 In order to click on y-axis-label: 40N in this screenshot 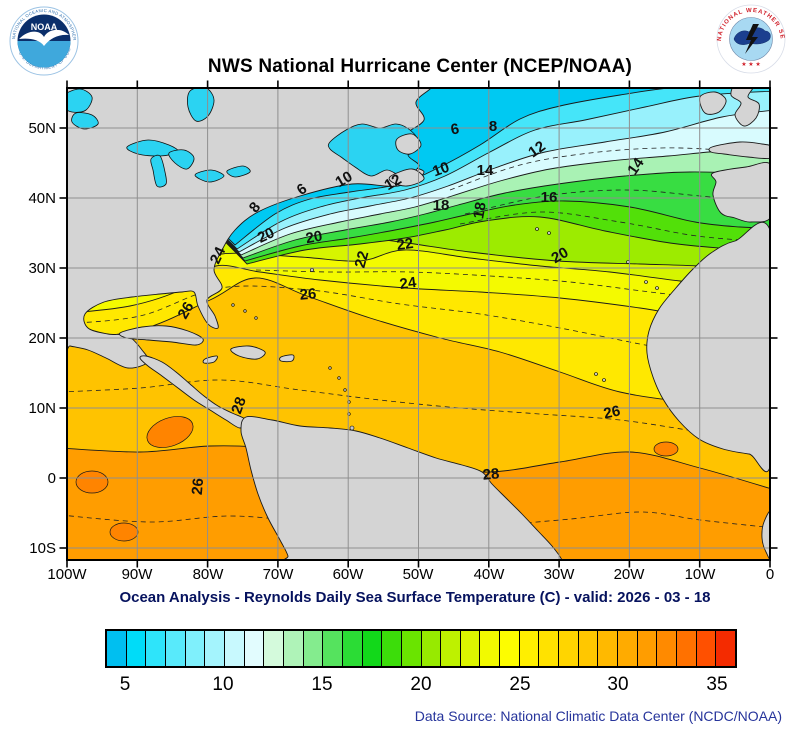, I will do `click(42, 198)`.